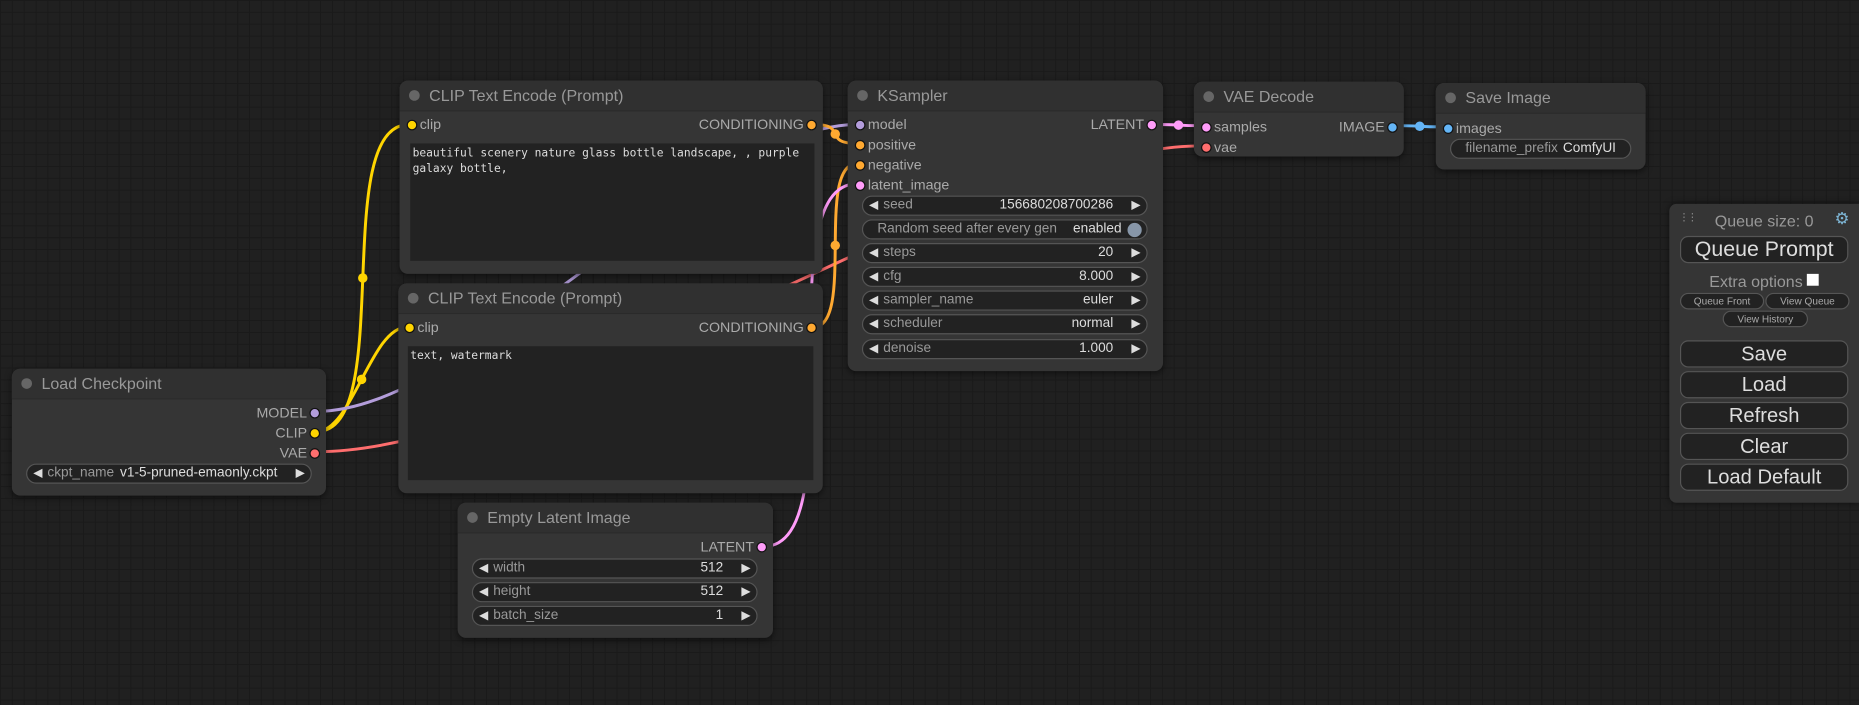 Image resolution: width=1859 pixels, height=705 pixels. Describe the element at coordinates (1722, 301) in the screenshot. I see `queue-front-button: Queue Front` at that location.